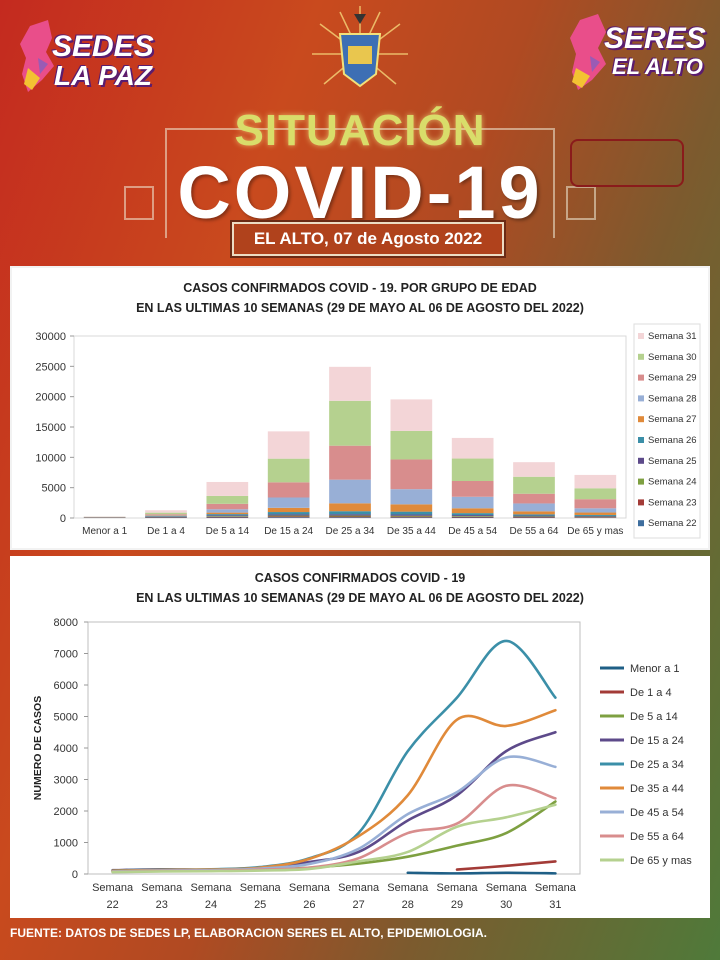  Describe the element at coordinates (50, 428) in the screenshot. I see `y-tick-label: 15000` at that location.